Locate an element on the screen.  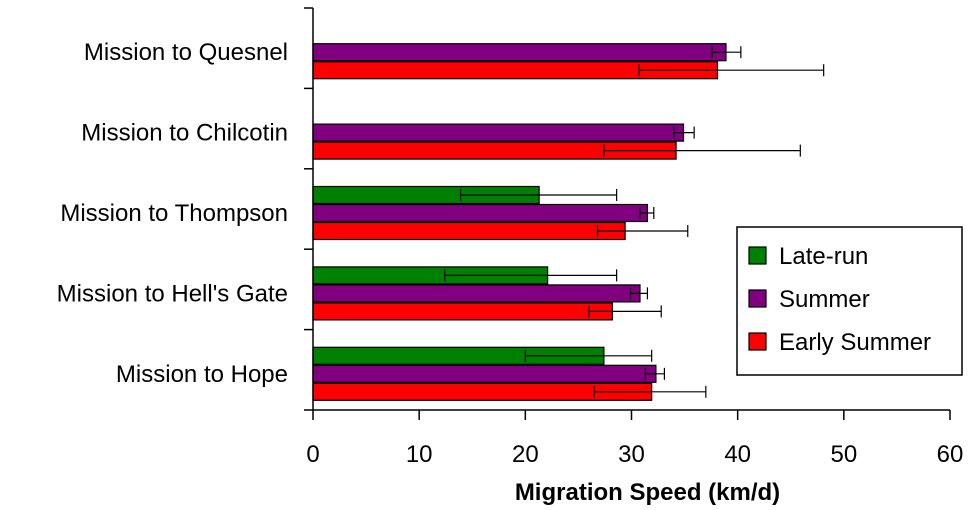
x-tick-label-30: 30 is located at coordinates (631, 454).